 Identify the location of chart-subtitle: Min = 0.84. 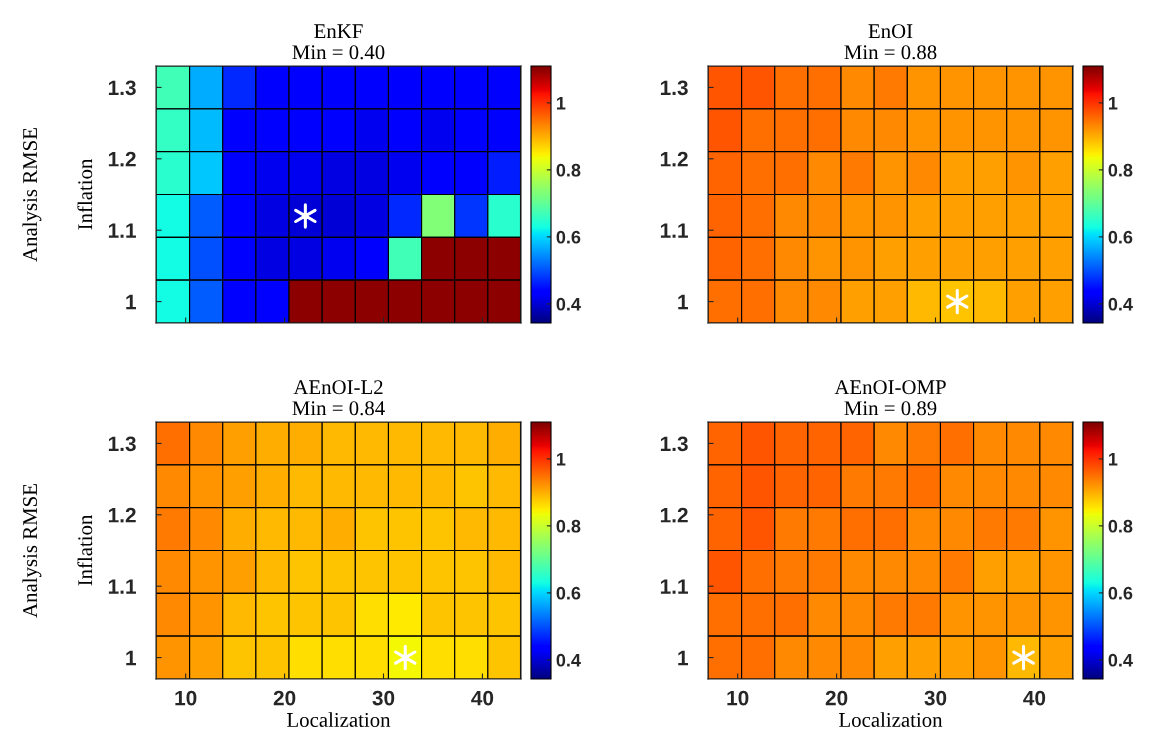
(338, 408).